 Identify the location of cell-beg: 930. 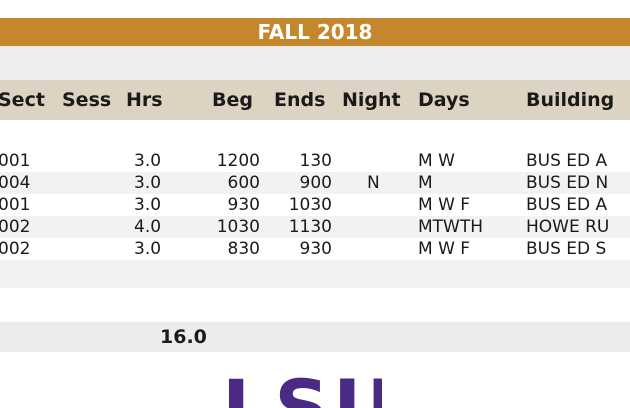
(243, 205).